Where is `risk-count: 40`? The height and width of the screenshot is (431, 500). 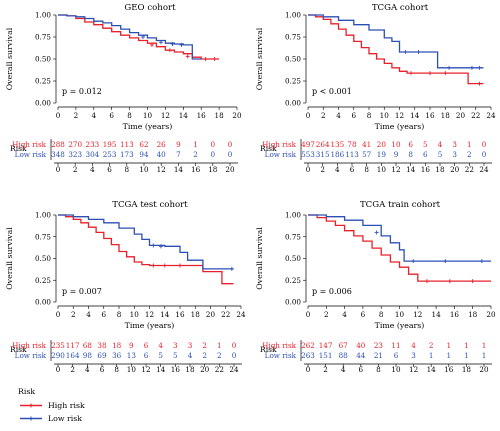
risk-count: 40 is located at coordinates (361, 345).